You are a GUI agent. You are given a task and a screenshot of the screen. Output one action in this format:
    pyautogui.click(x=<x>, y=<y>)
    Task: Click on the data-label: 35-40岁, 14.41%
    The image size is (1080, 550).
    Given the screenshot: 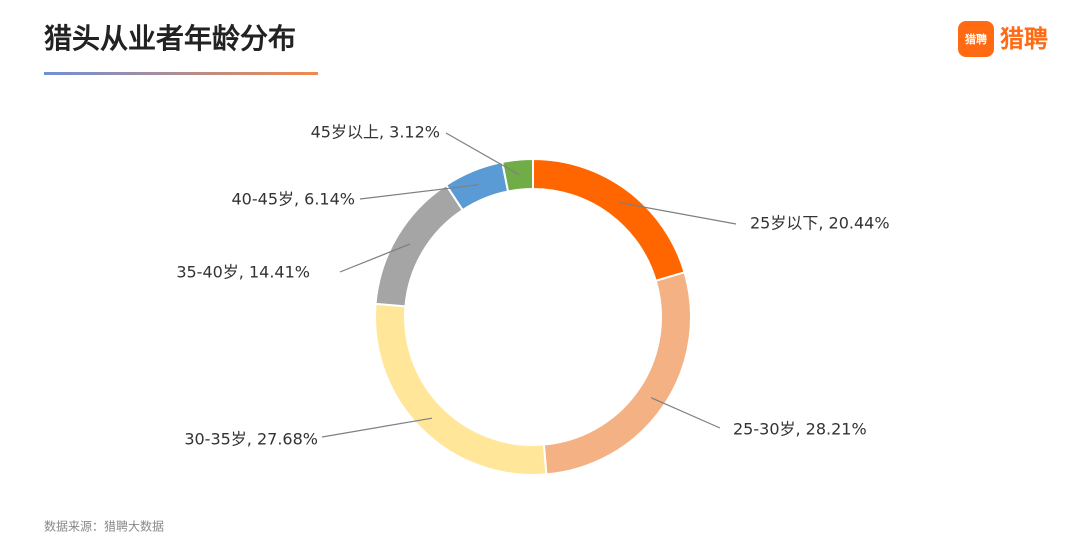 What is the action you would take?
    pyautogui.click(x=243, y=272)
    